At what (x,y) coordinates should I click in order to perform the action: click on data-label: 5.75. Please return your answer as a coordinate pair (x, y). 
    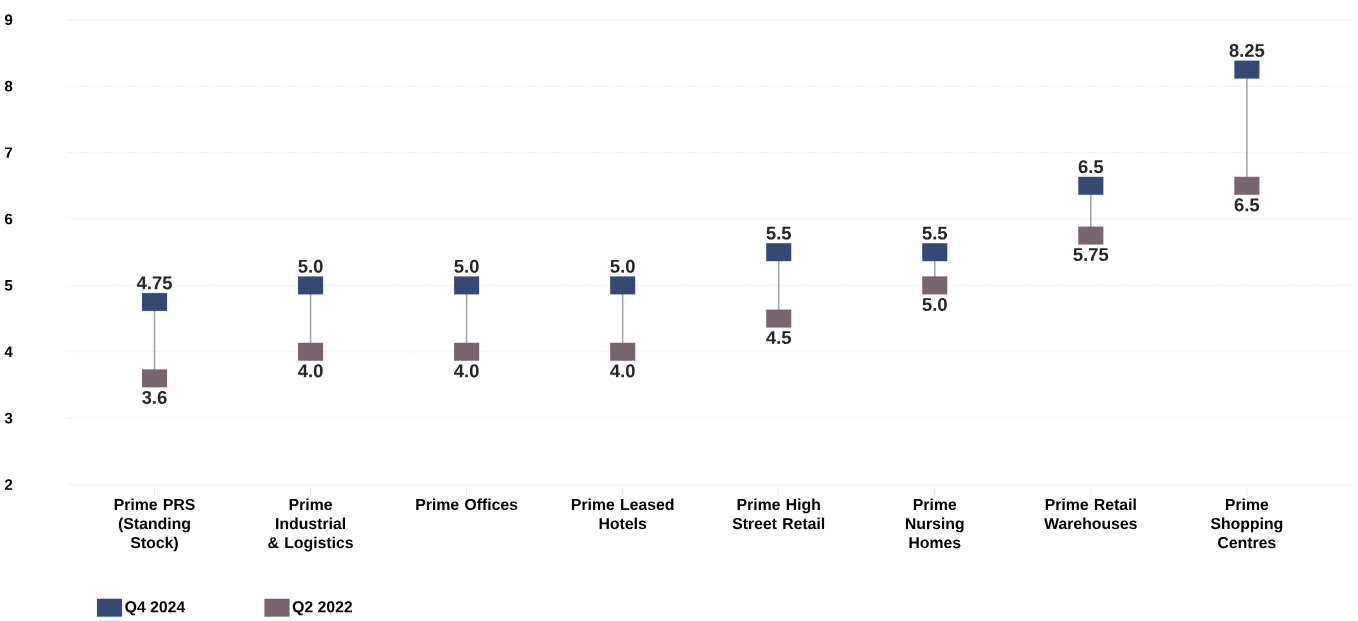
    Looking at the image, I should click on (1091, 254).